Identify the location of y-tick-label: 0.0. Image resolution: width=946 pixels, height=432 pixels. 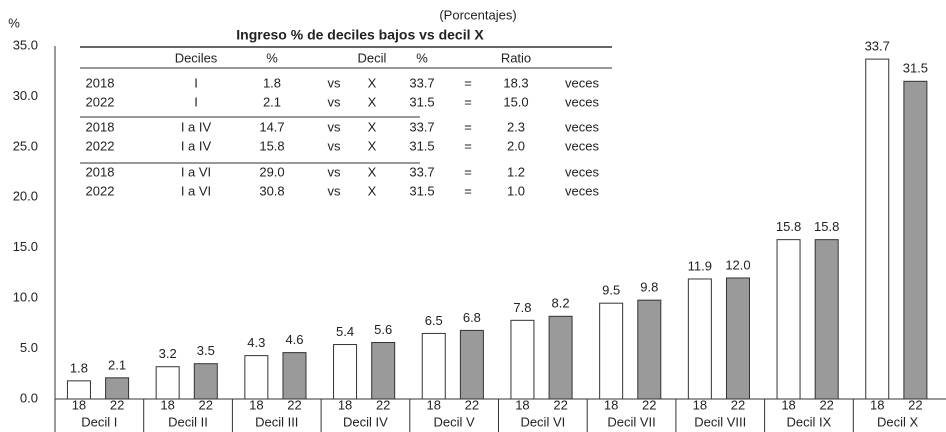
(29, 397).